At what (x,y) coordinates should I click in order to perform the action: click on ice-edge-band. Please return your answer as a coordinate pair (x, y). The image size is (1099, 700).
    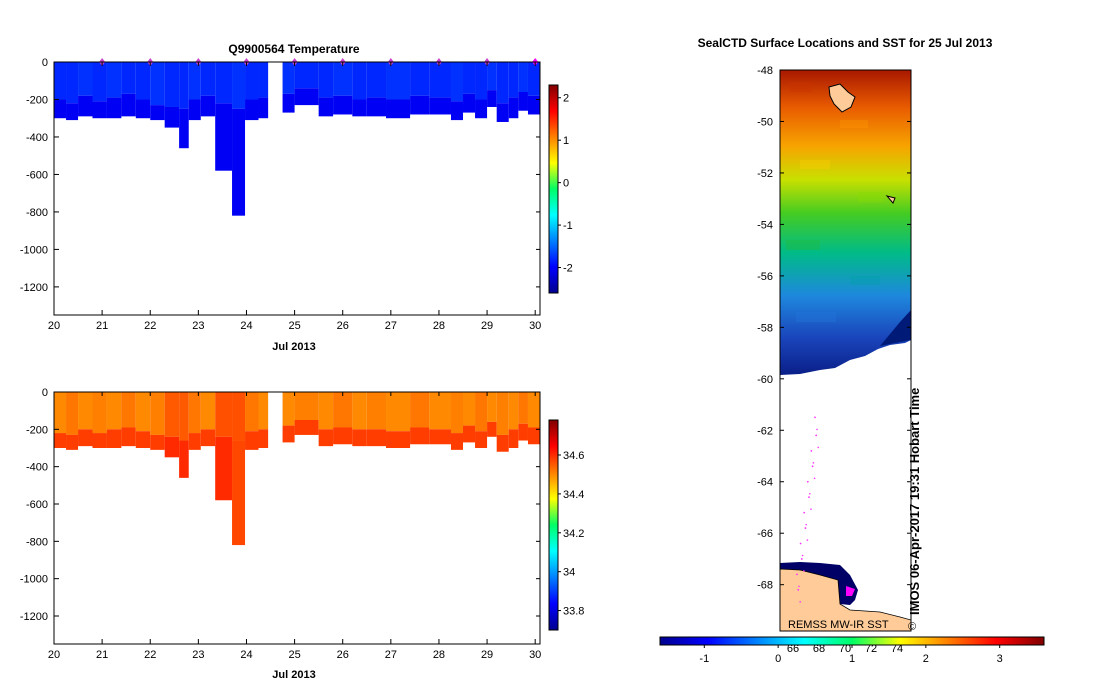
    Looking at the image, I should click on (895, 328).